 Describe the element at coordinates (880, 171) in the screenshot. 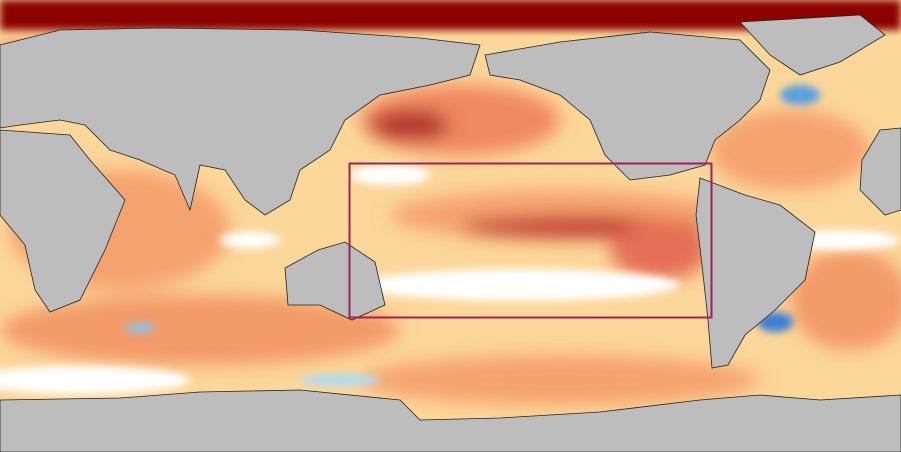

I see `africa-east` at that location.